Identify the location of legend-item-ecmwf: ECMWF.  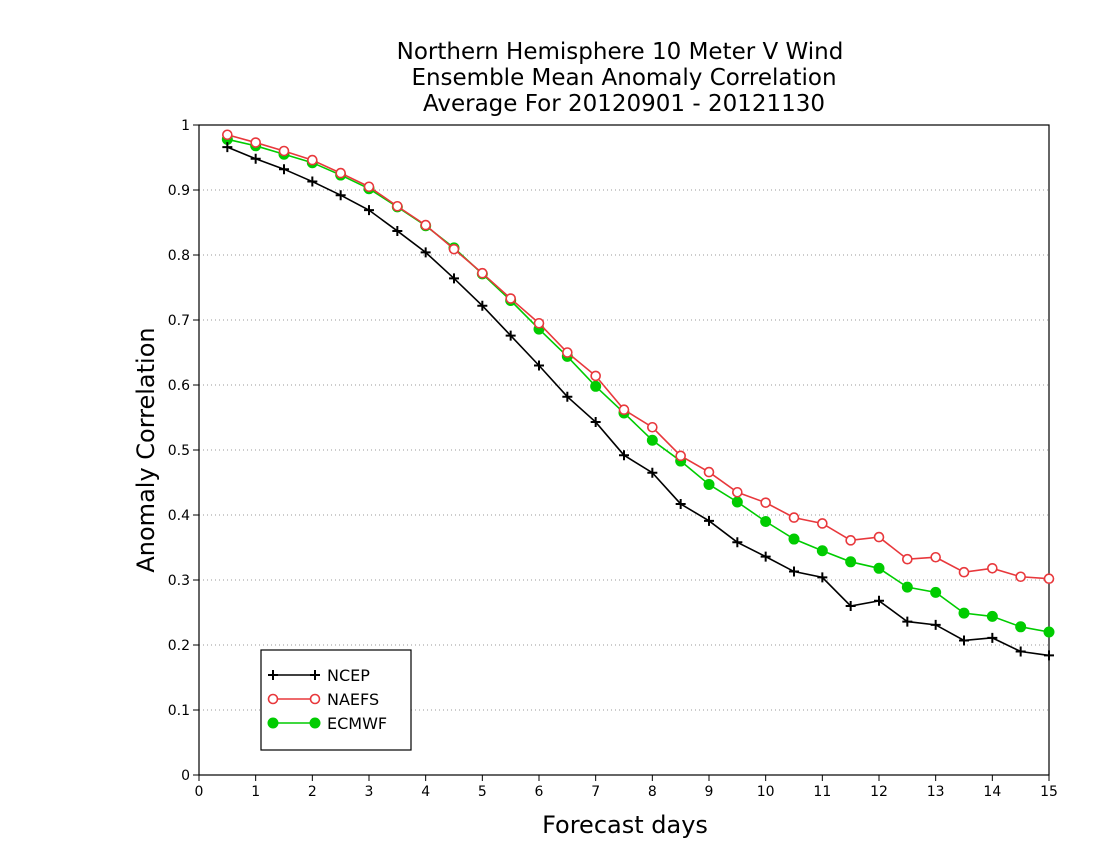
(327, 723).